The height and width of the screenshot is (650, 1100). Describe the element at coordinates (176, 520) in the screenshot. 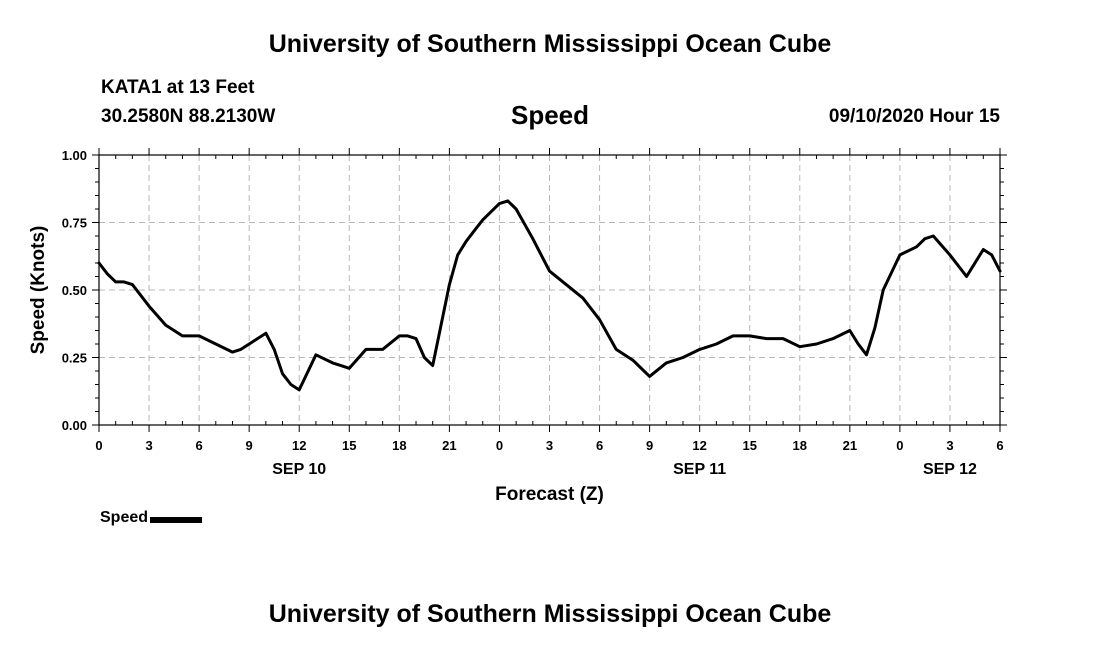

I see `legend-line-swatch` at that location.